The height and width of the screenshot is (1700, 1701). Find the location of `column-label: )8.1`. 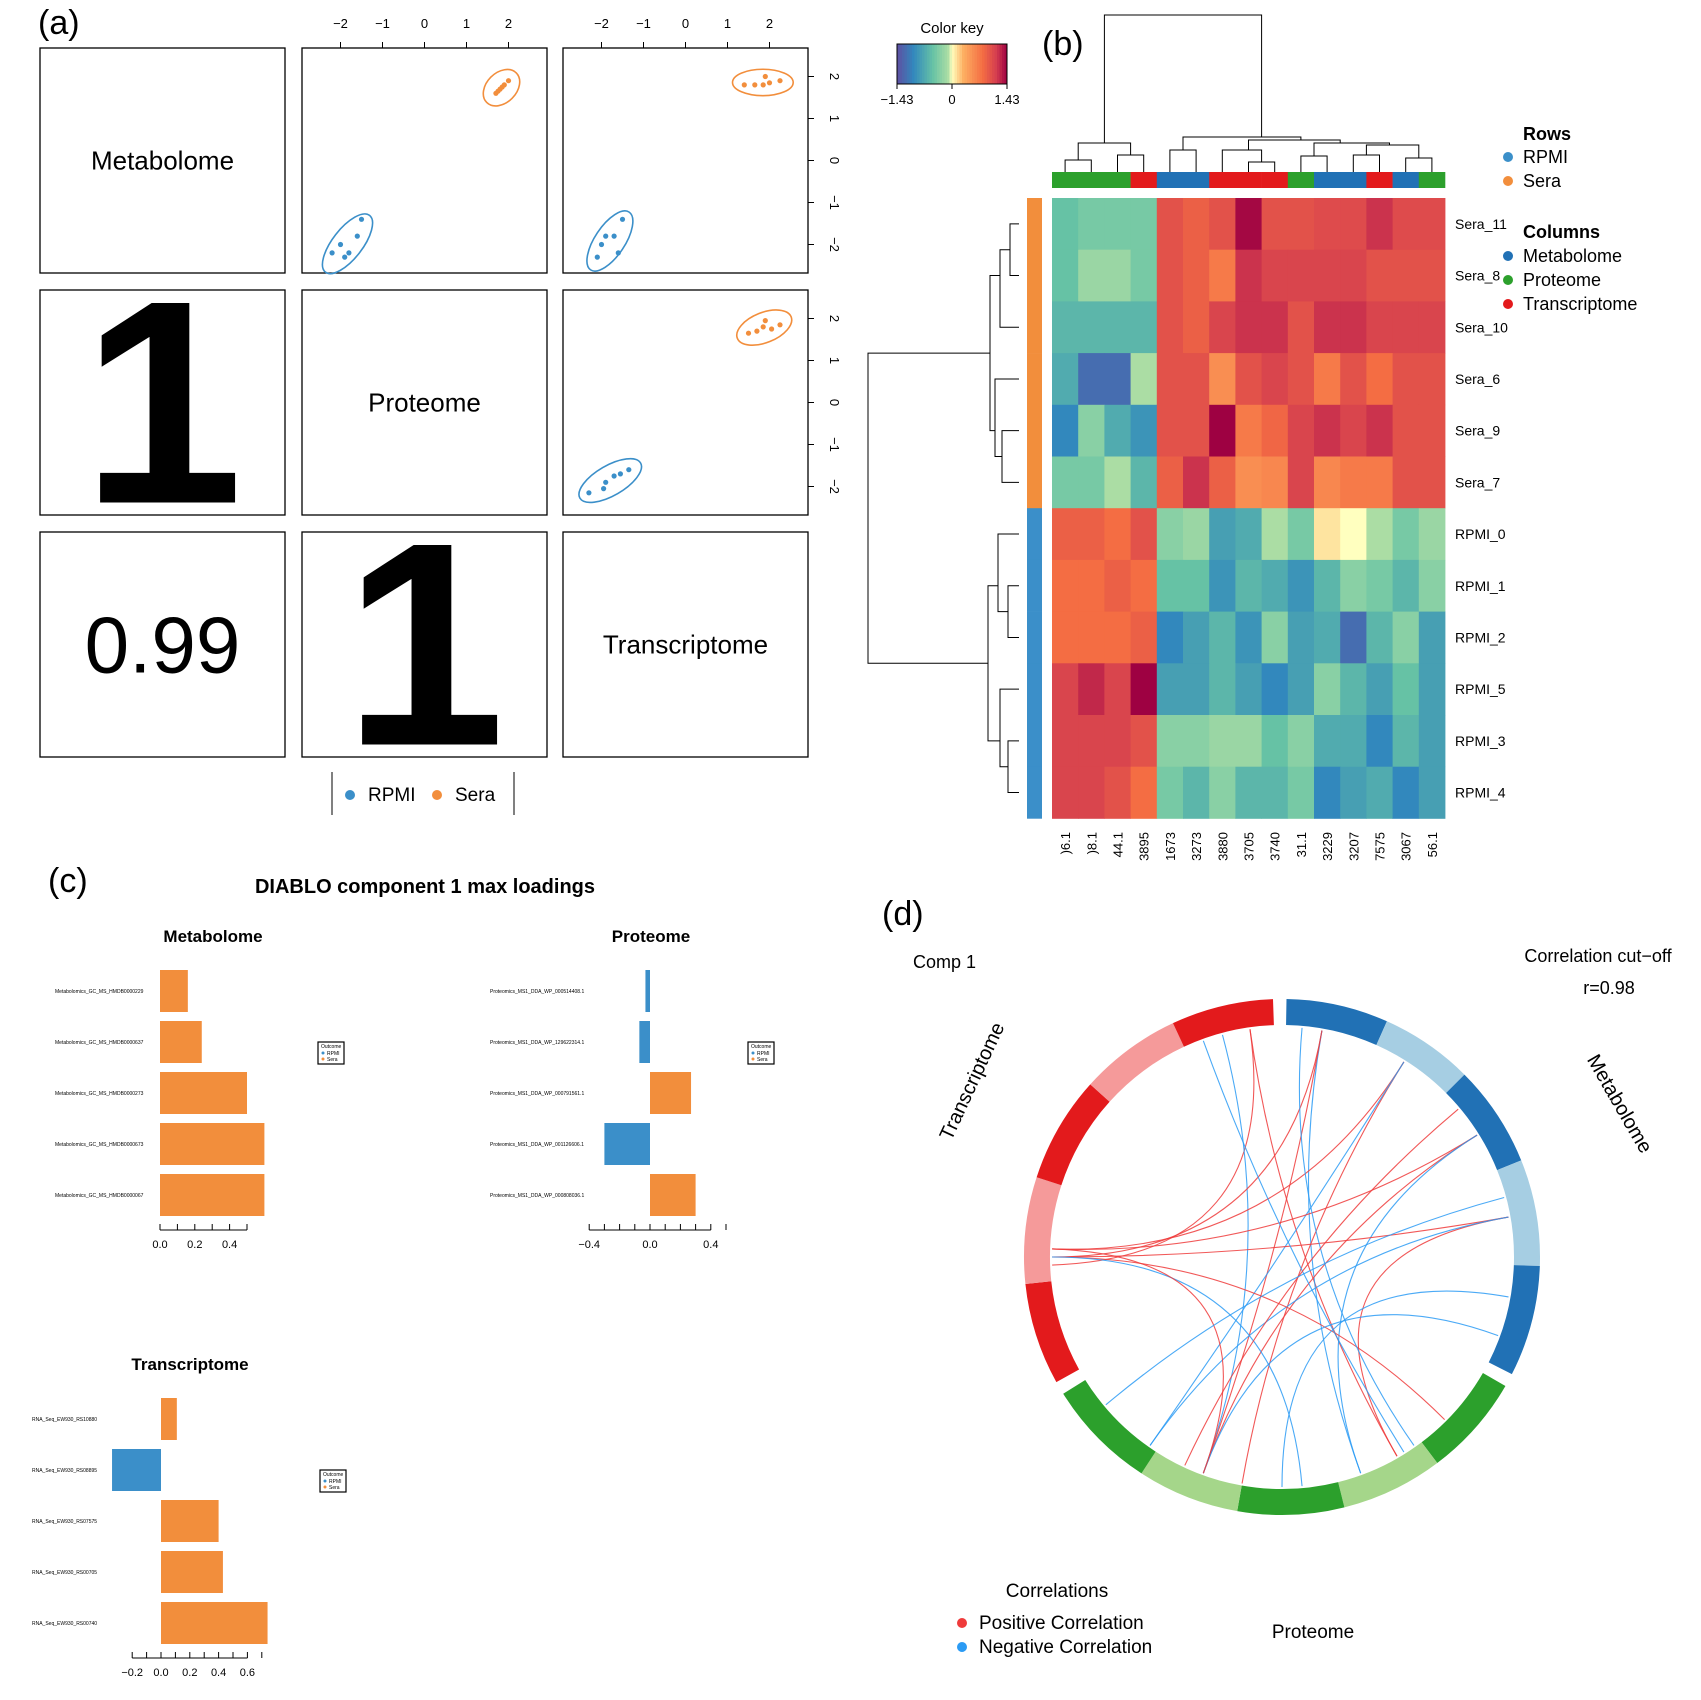

column-label: )8.1 is located at coordinates (1091, 843).